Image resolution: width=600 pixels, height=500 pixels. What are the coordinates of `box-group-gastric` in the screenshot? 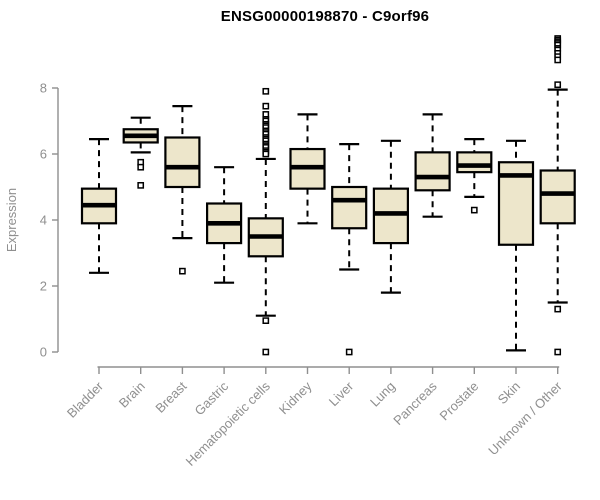 It's located at (224, 225).